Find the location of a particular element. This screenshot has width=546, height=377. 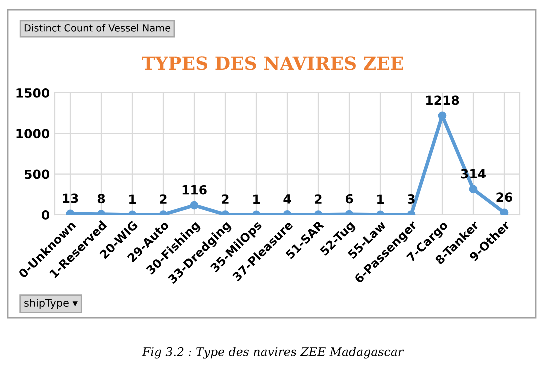

data-label: 13 is located at coordinates (70, 199).